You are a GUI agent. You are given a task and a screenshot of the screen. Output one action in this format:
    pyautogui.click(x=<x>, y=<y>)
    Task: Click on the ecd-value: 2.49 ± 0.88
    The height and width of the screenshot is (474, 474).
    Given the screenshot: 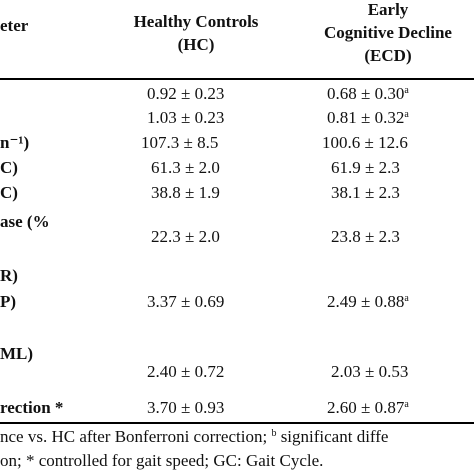 What is the action you would take?
    pyautogui.click(x=366, y=301)
    